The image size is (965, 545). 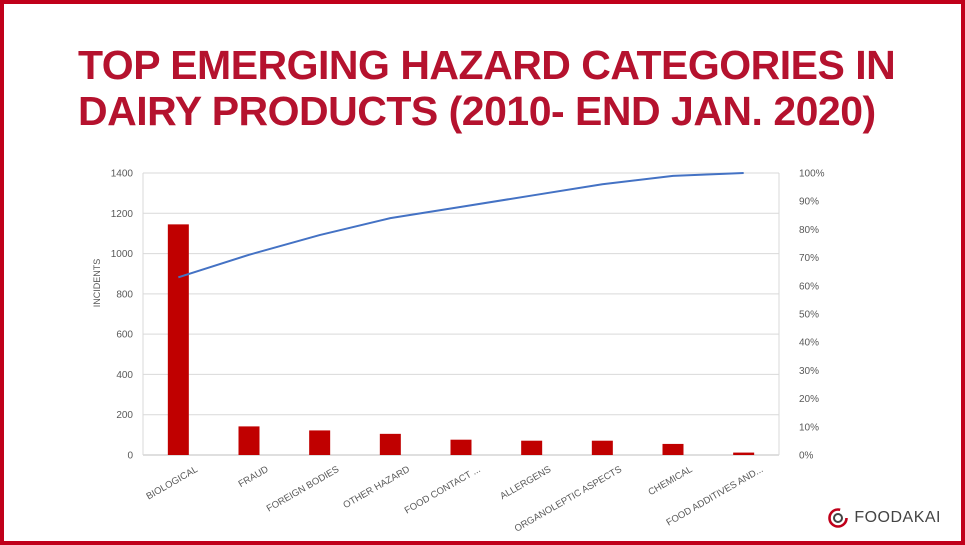 What do you see at coordinates (809, 230) in the screenshot?
I see `y2-tick-label: 80%` at bounding box center [809, 230].